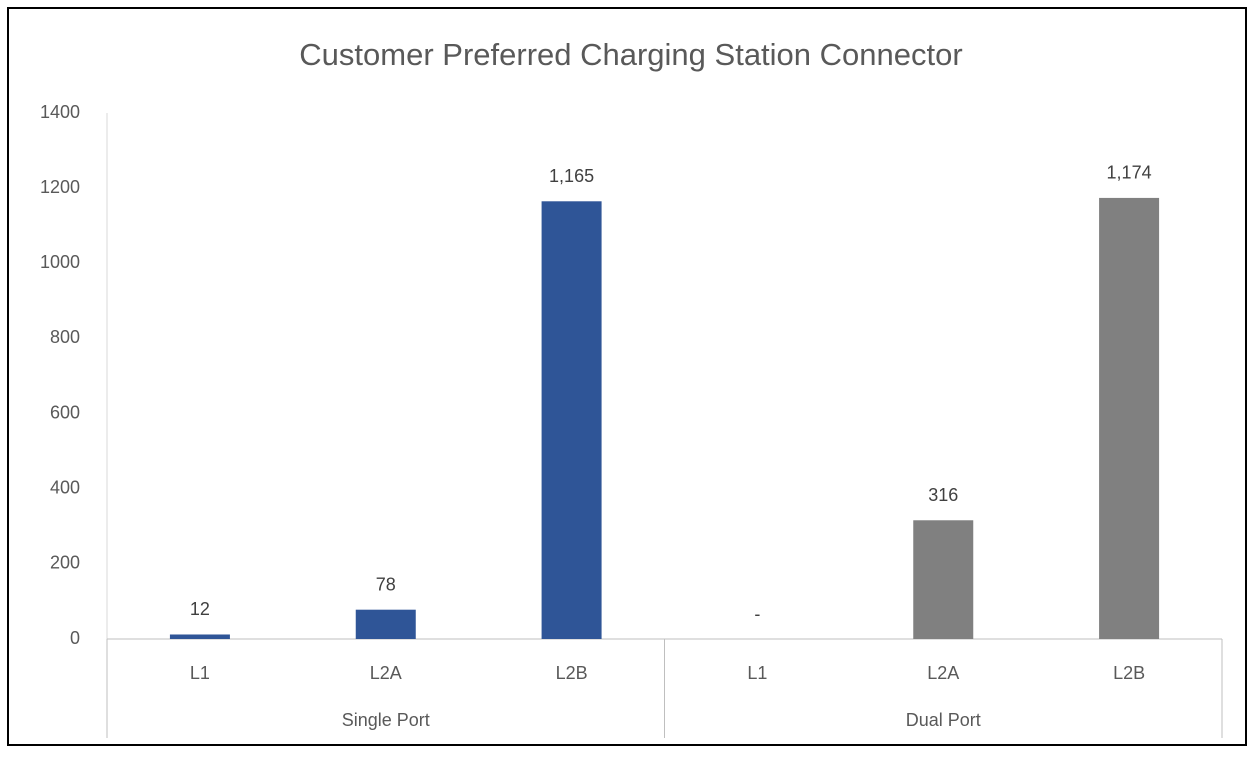  Describe the element at coordinates (60, 187) in the screenshot. I see `y-tick-label: 1200` at that location.